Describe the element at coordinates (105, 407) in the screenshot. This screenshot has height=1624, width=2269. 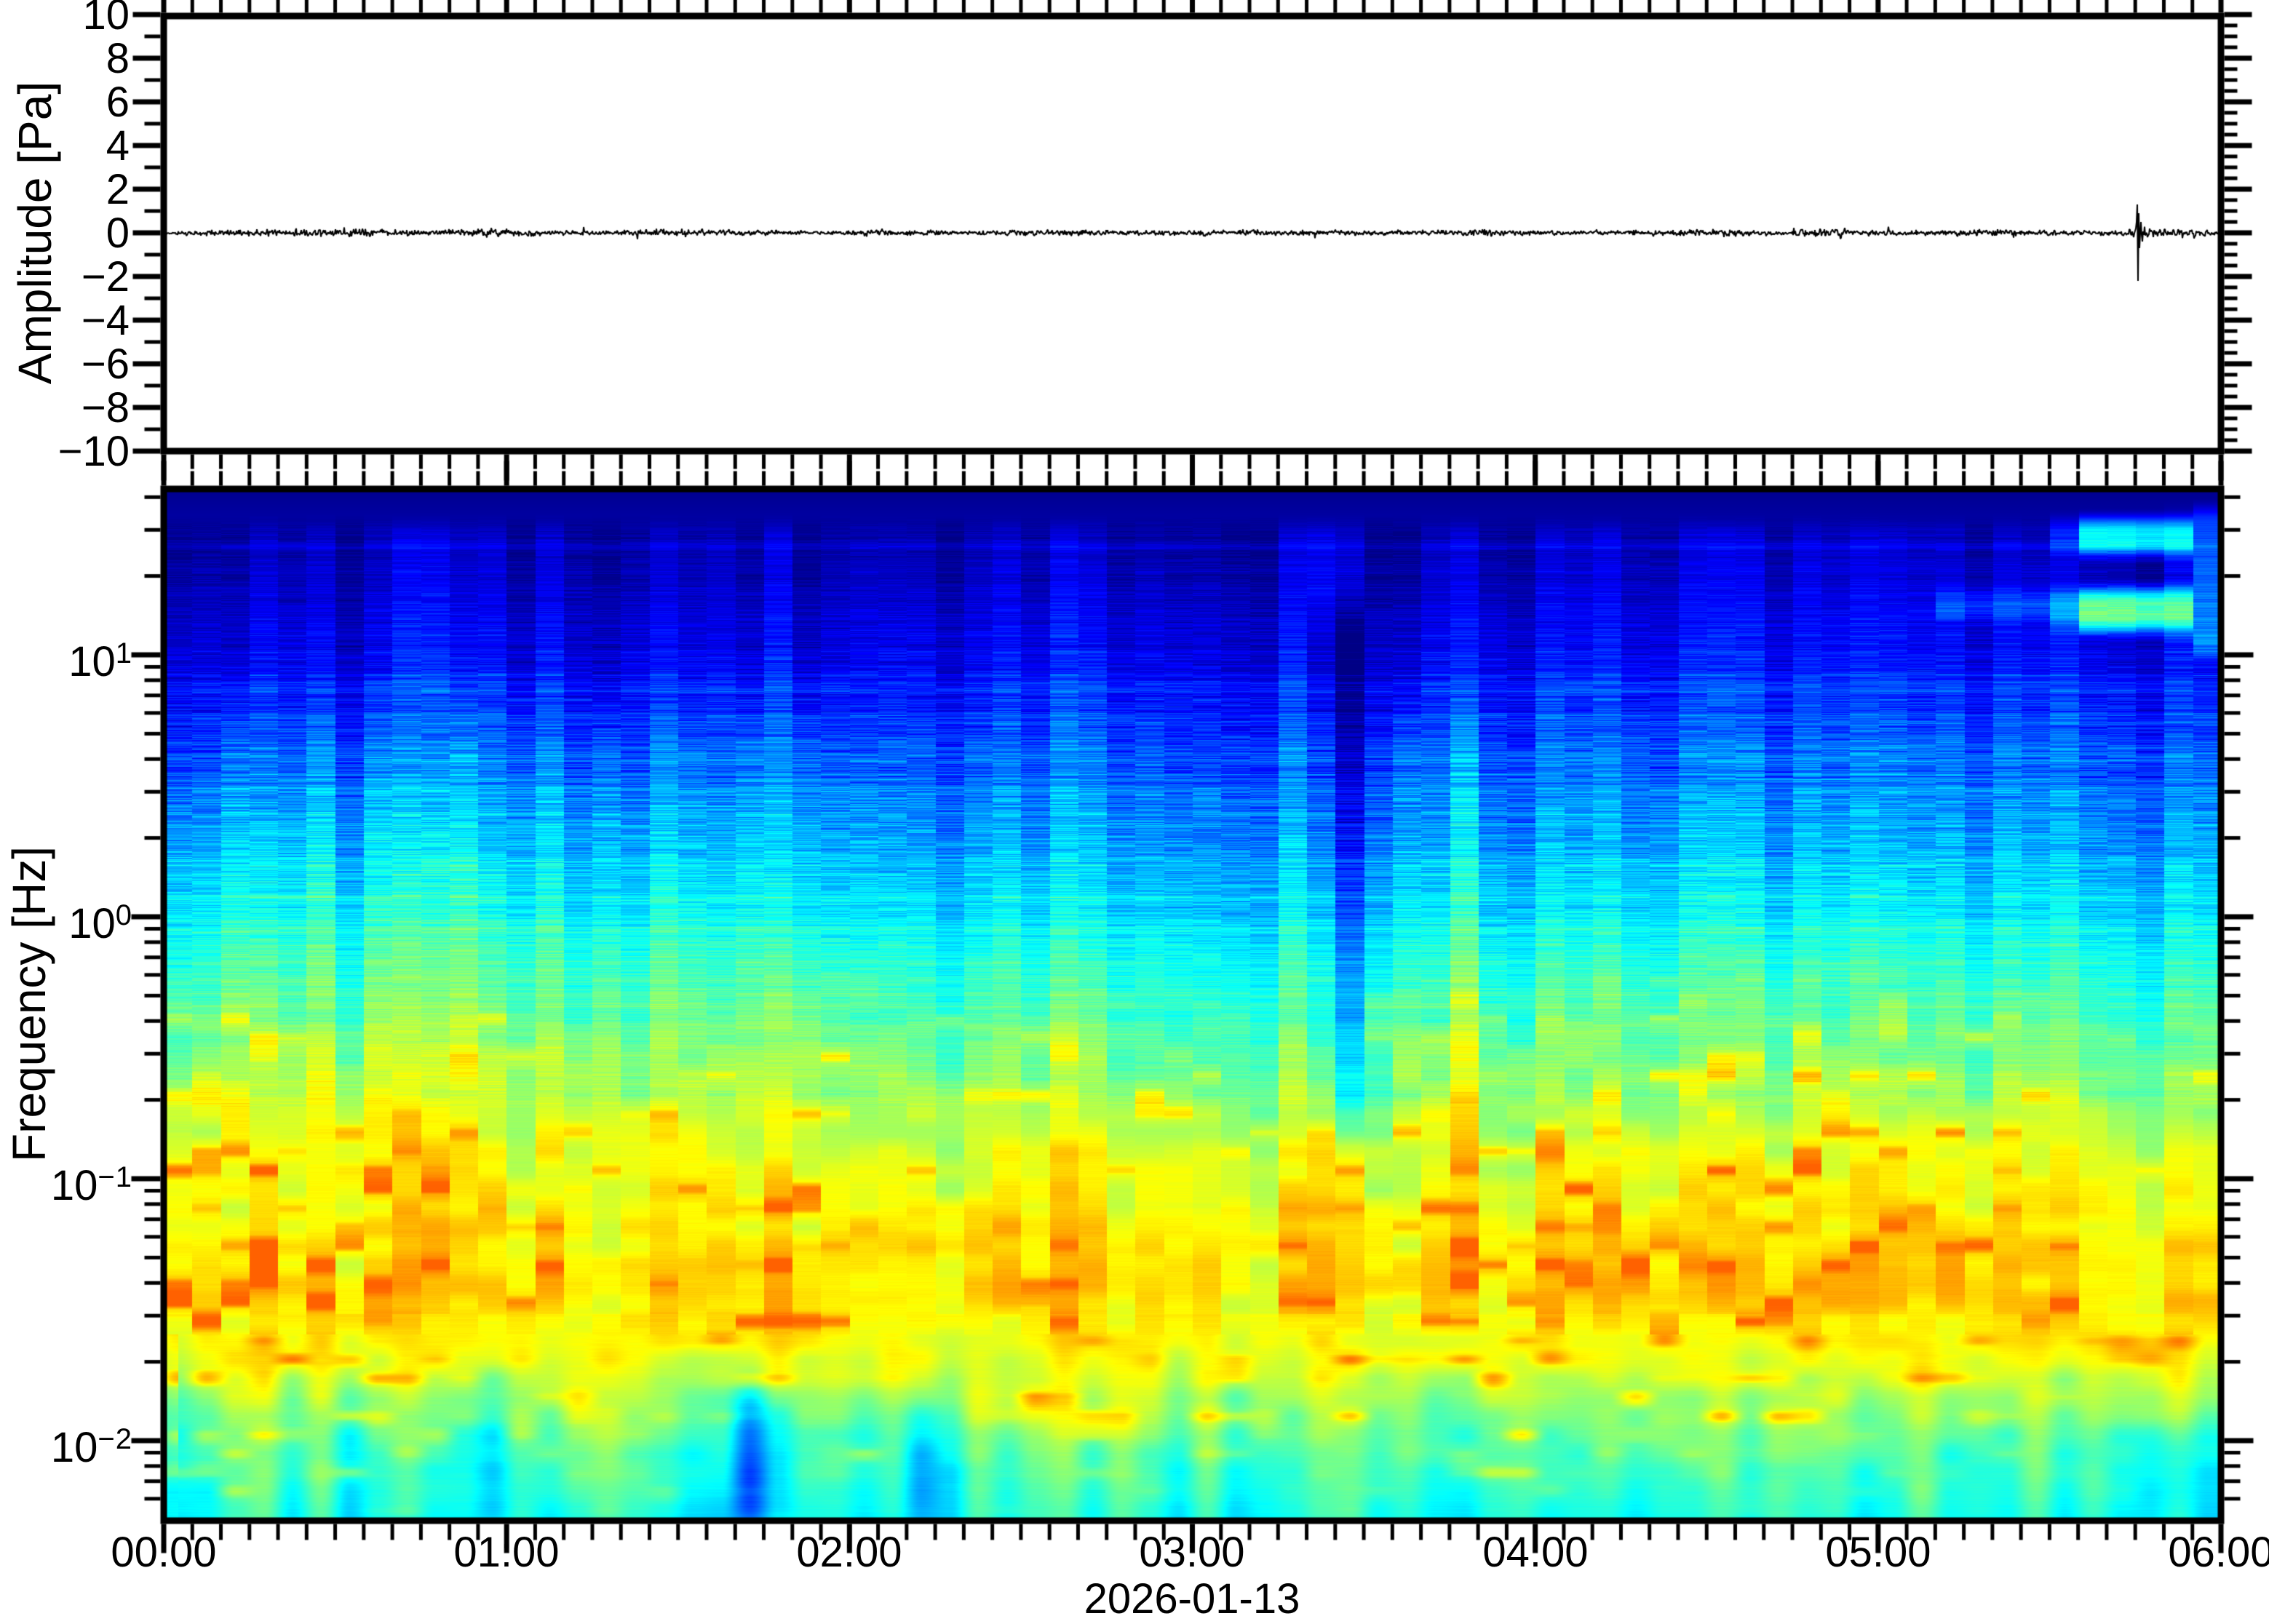
I see `amp-tick-label: −8` at that location.